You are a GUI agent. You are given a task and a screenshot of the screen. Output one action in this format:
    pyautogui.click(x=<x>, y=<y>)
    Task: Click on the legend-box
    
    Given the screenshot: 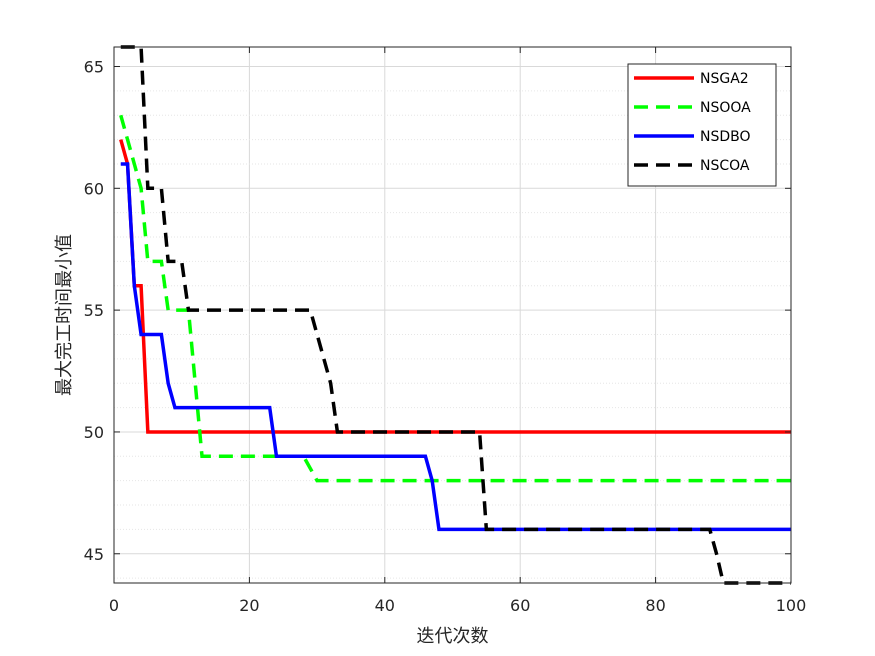 What is the action you would take?
    pyautogui.click(x=702, y=125)
    